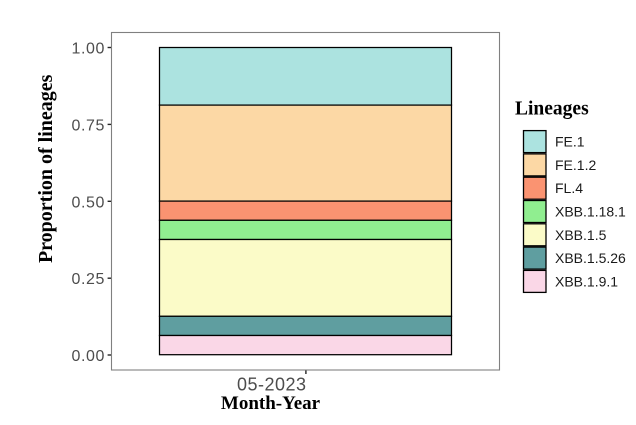  What do you see at coordinates (88, 356) in the screenshot?
I see `svg-text: 0.00` at bounding box center [88, 356].